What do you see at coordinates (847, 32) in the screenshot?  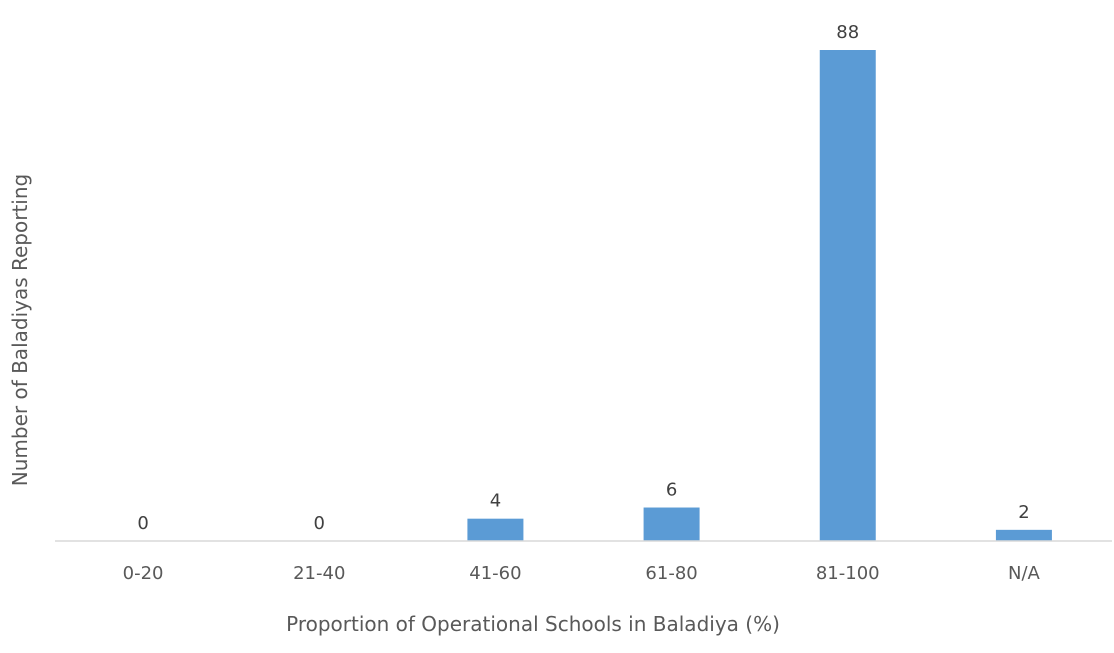 I see `data-label: 88` at bounding box center [847, 32].